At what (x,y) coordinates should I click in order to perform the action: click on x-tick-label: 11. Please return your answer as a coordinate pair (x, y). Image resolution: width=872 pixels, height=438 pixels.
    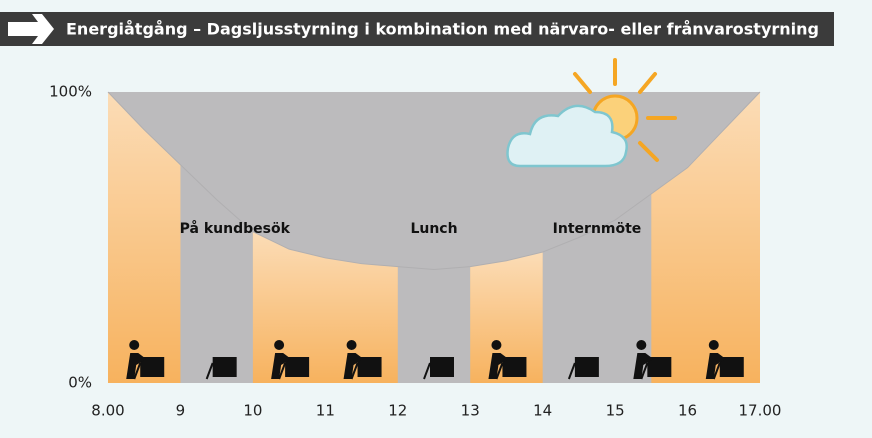
    Looking at the image, I should click on (325, 411).